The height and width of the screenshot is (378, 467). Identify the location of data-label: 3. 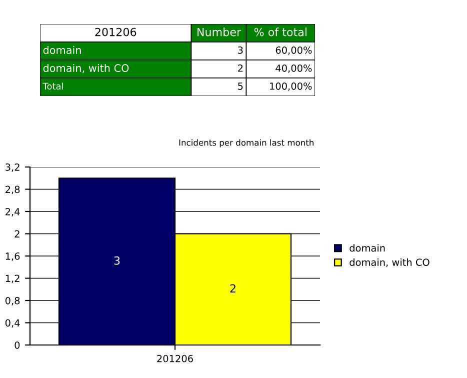
(117, 260).